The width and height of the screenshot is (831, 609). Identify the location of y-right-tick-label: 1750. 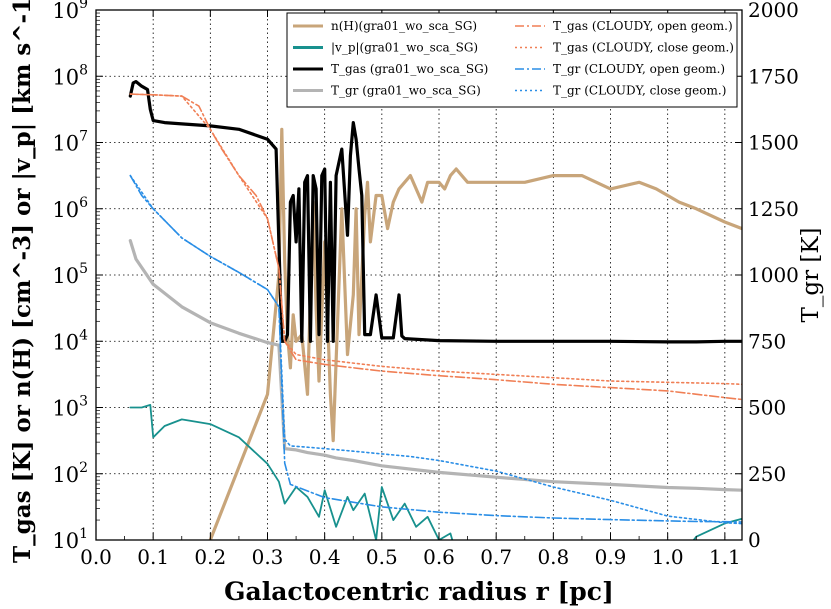
(773, 76).